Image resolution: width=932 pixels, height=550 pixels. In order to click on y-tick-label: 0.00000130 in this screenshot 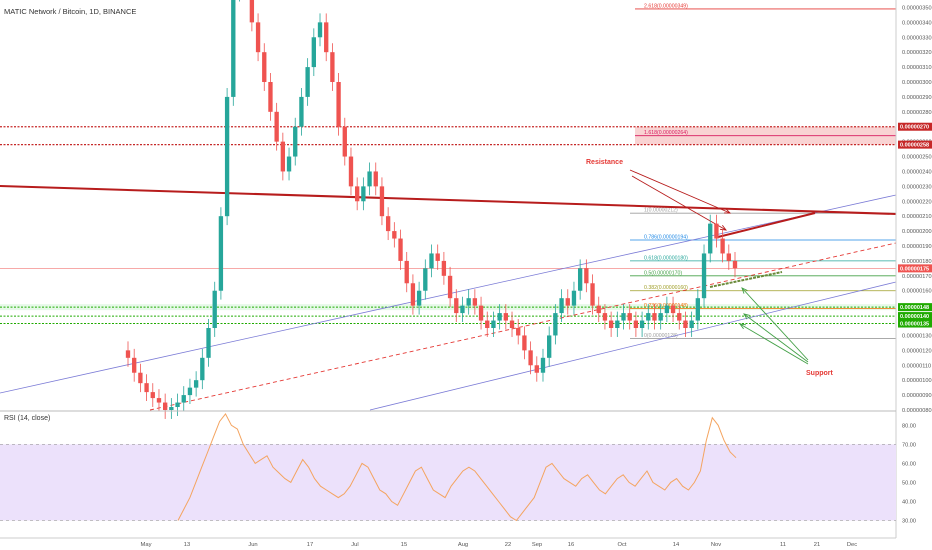, I will do `click(917, 336)`.